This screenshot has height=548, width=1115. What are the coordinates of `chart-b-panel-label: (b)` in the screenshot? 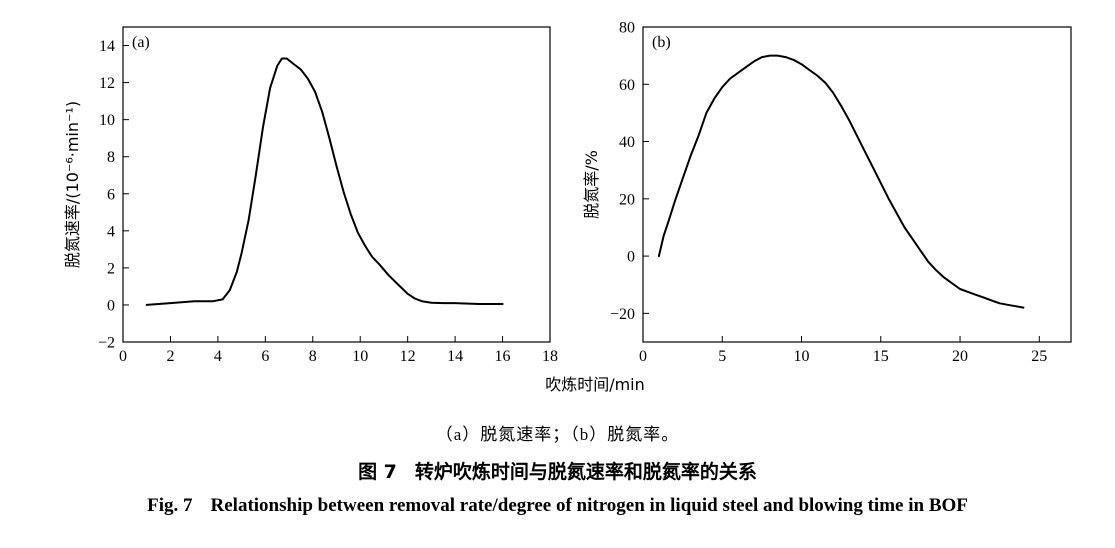 It's located at (661, 42).